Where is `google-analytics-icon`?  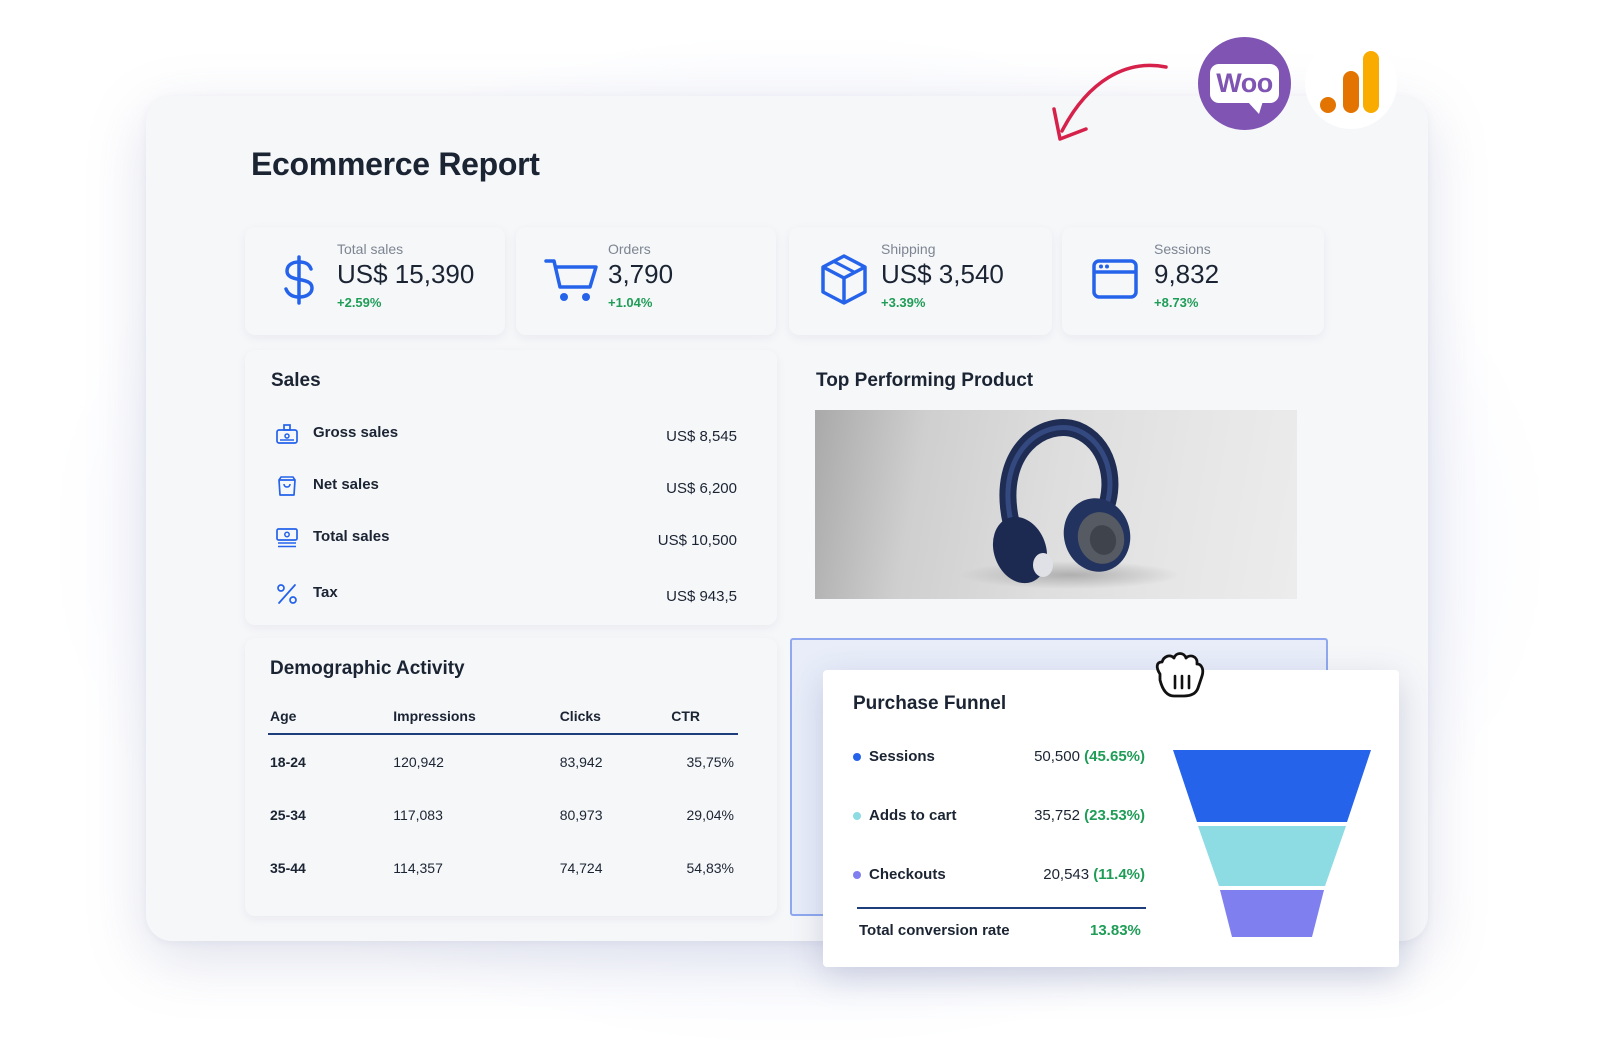 google-analytics-icon is located at coordinates (1351, 83).